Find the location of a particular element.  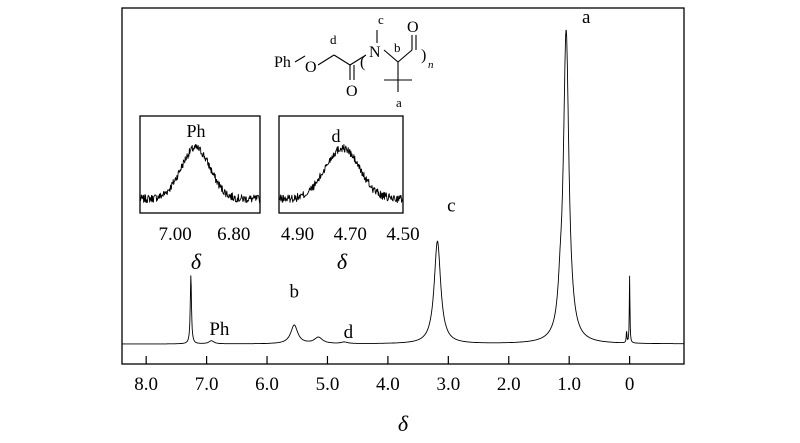

main-x-tick-label: 2.0 is located at coordinates (509, 384).